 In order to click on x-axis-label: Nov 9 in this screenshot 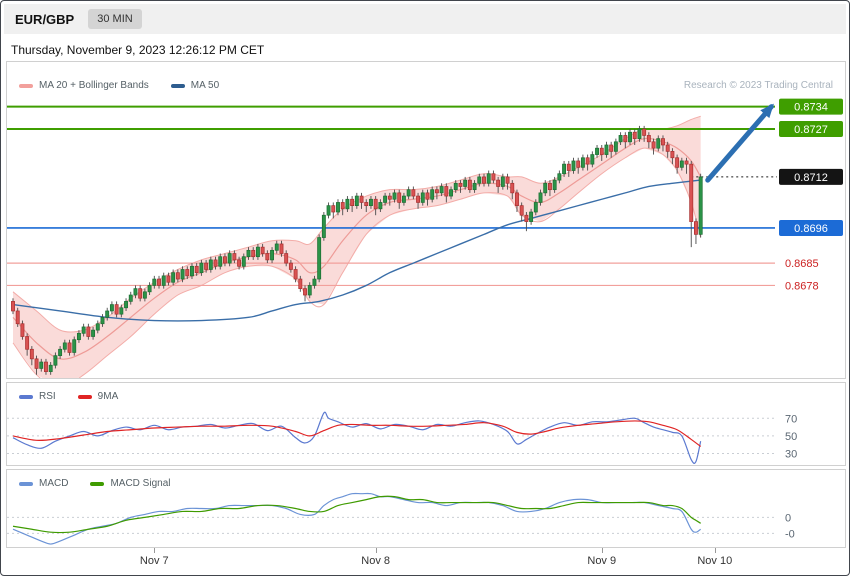, I will do `click(602, 561)`.